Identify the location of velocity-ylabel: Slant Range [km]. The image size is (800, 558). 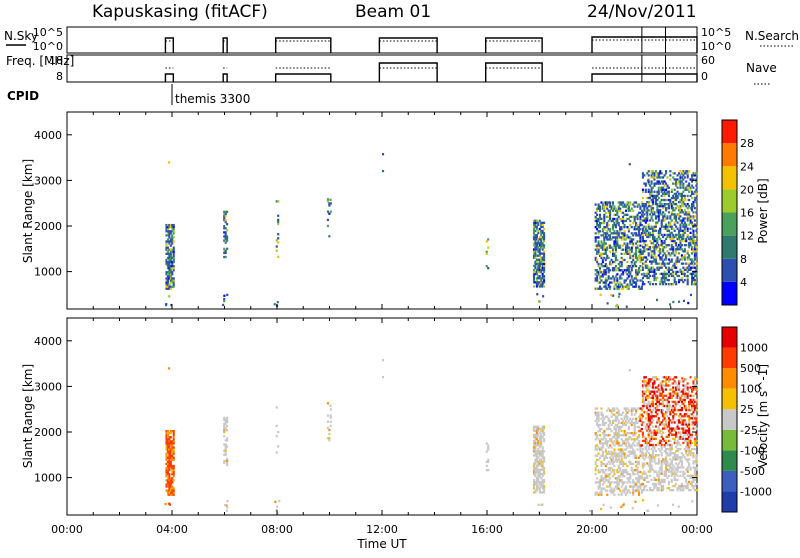
(28, 416).